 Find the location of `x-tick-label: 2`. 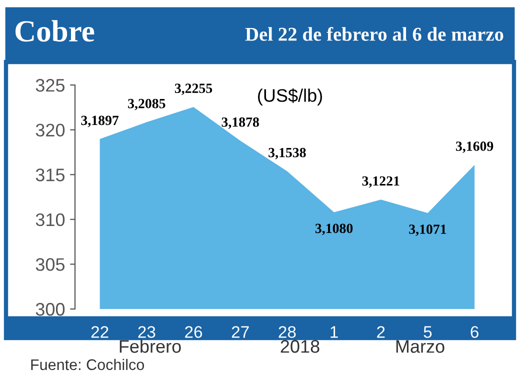

x-tick-label: 2 is located at coordinates (381, 332).